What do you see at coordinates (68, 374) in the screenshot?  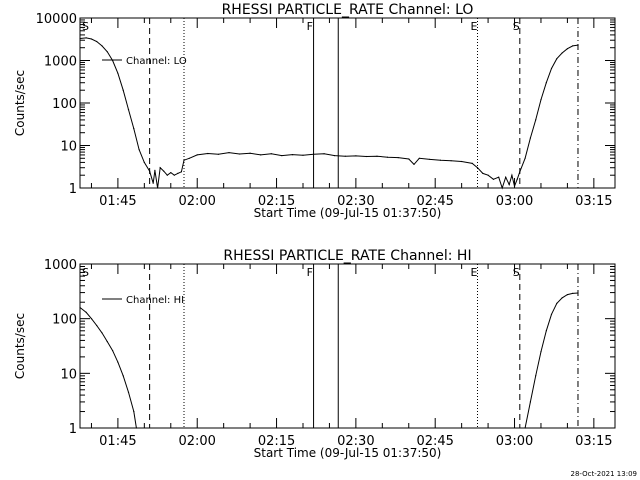 I see `y-tick-label: 10` at bounding box center [68, 374].